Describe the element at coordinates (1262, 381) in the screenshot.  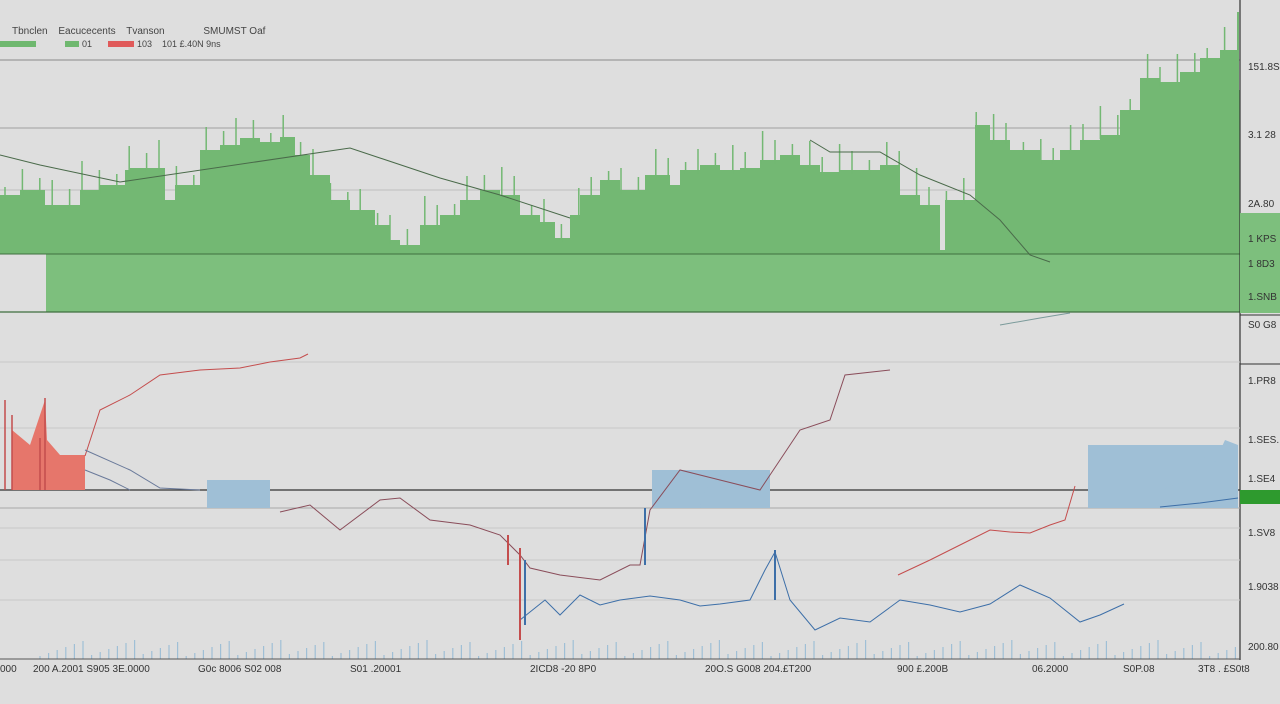
I see `y-axis-label: 1.PR8` at that location.